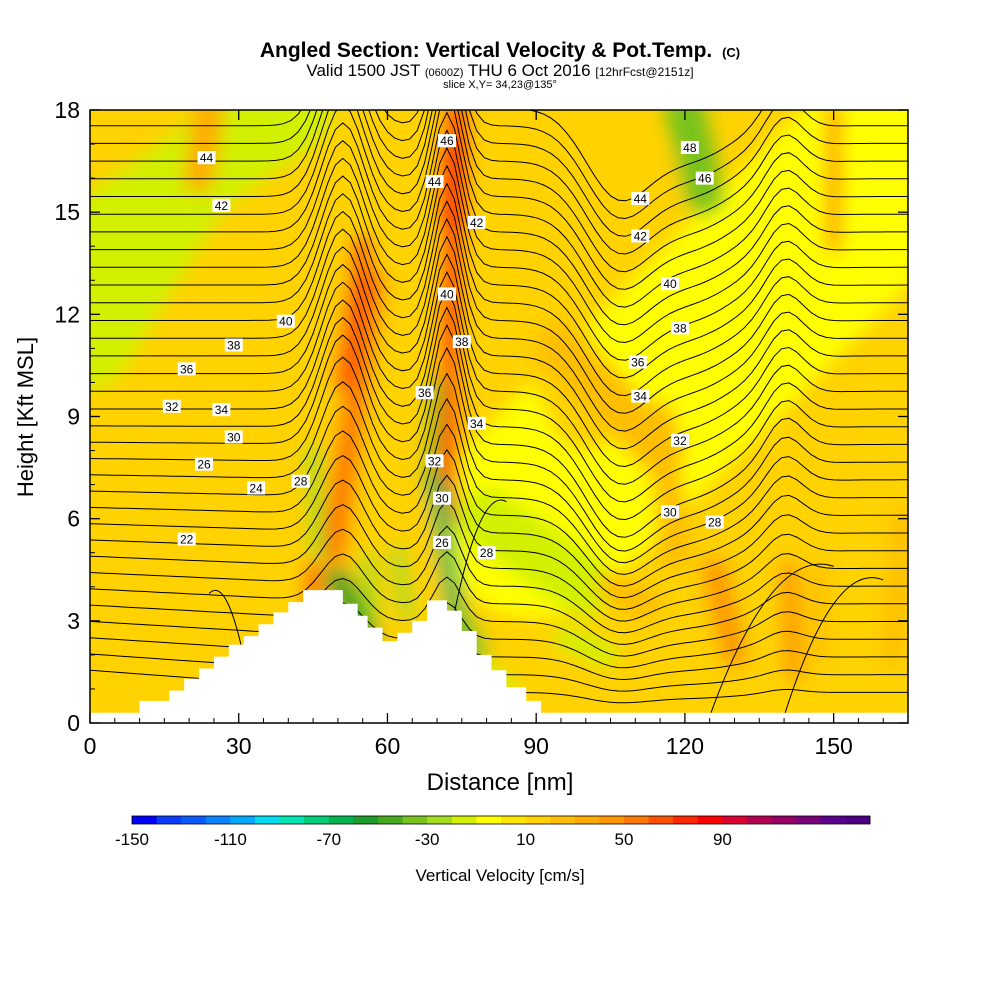 The height and width of the screenshot is (1000, 1000). I want to click on terrain-mask, so click(499, 656).